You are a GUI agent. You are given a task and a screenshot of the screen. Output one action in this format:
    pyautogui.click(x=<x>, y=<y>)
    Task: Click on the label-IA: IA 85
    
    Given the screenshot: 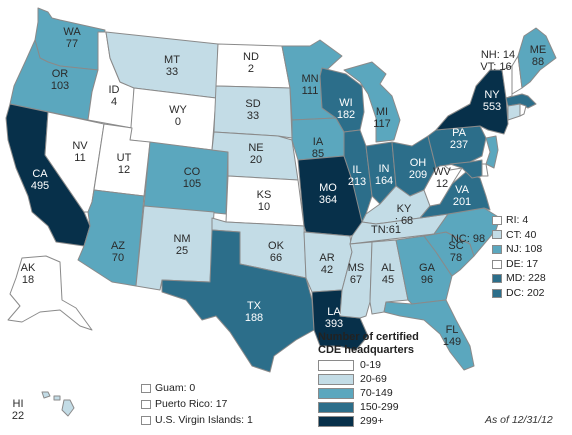 What is the action you would take?
    pyautogui.click(x=318, y=148)
    